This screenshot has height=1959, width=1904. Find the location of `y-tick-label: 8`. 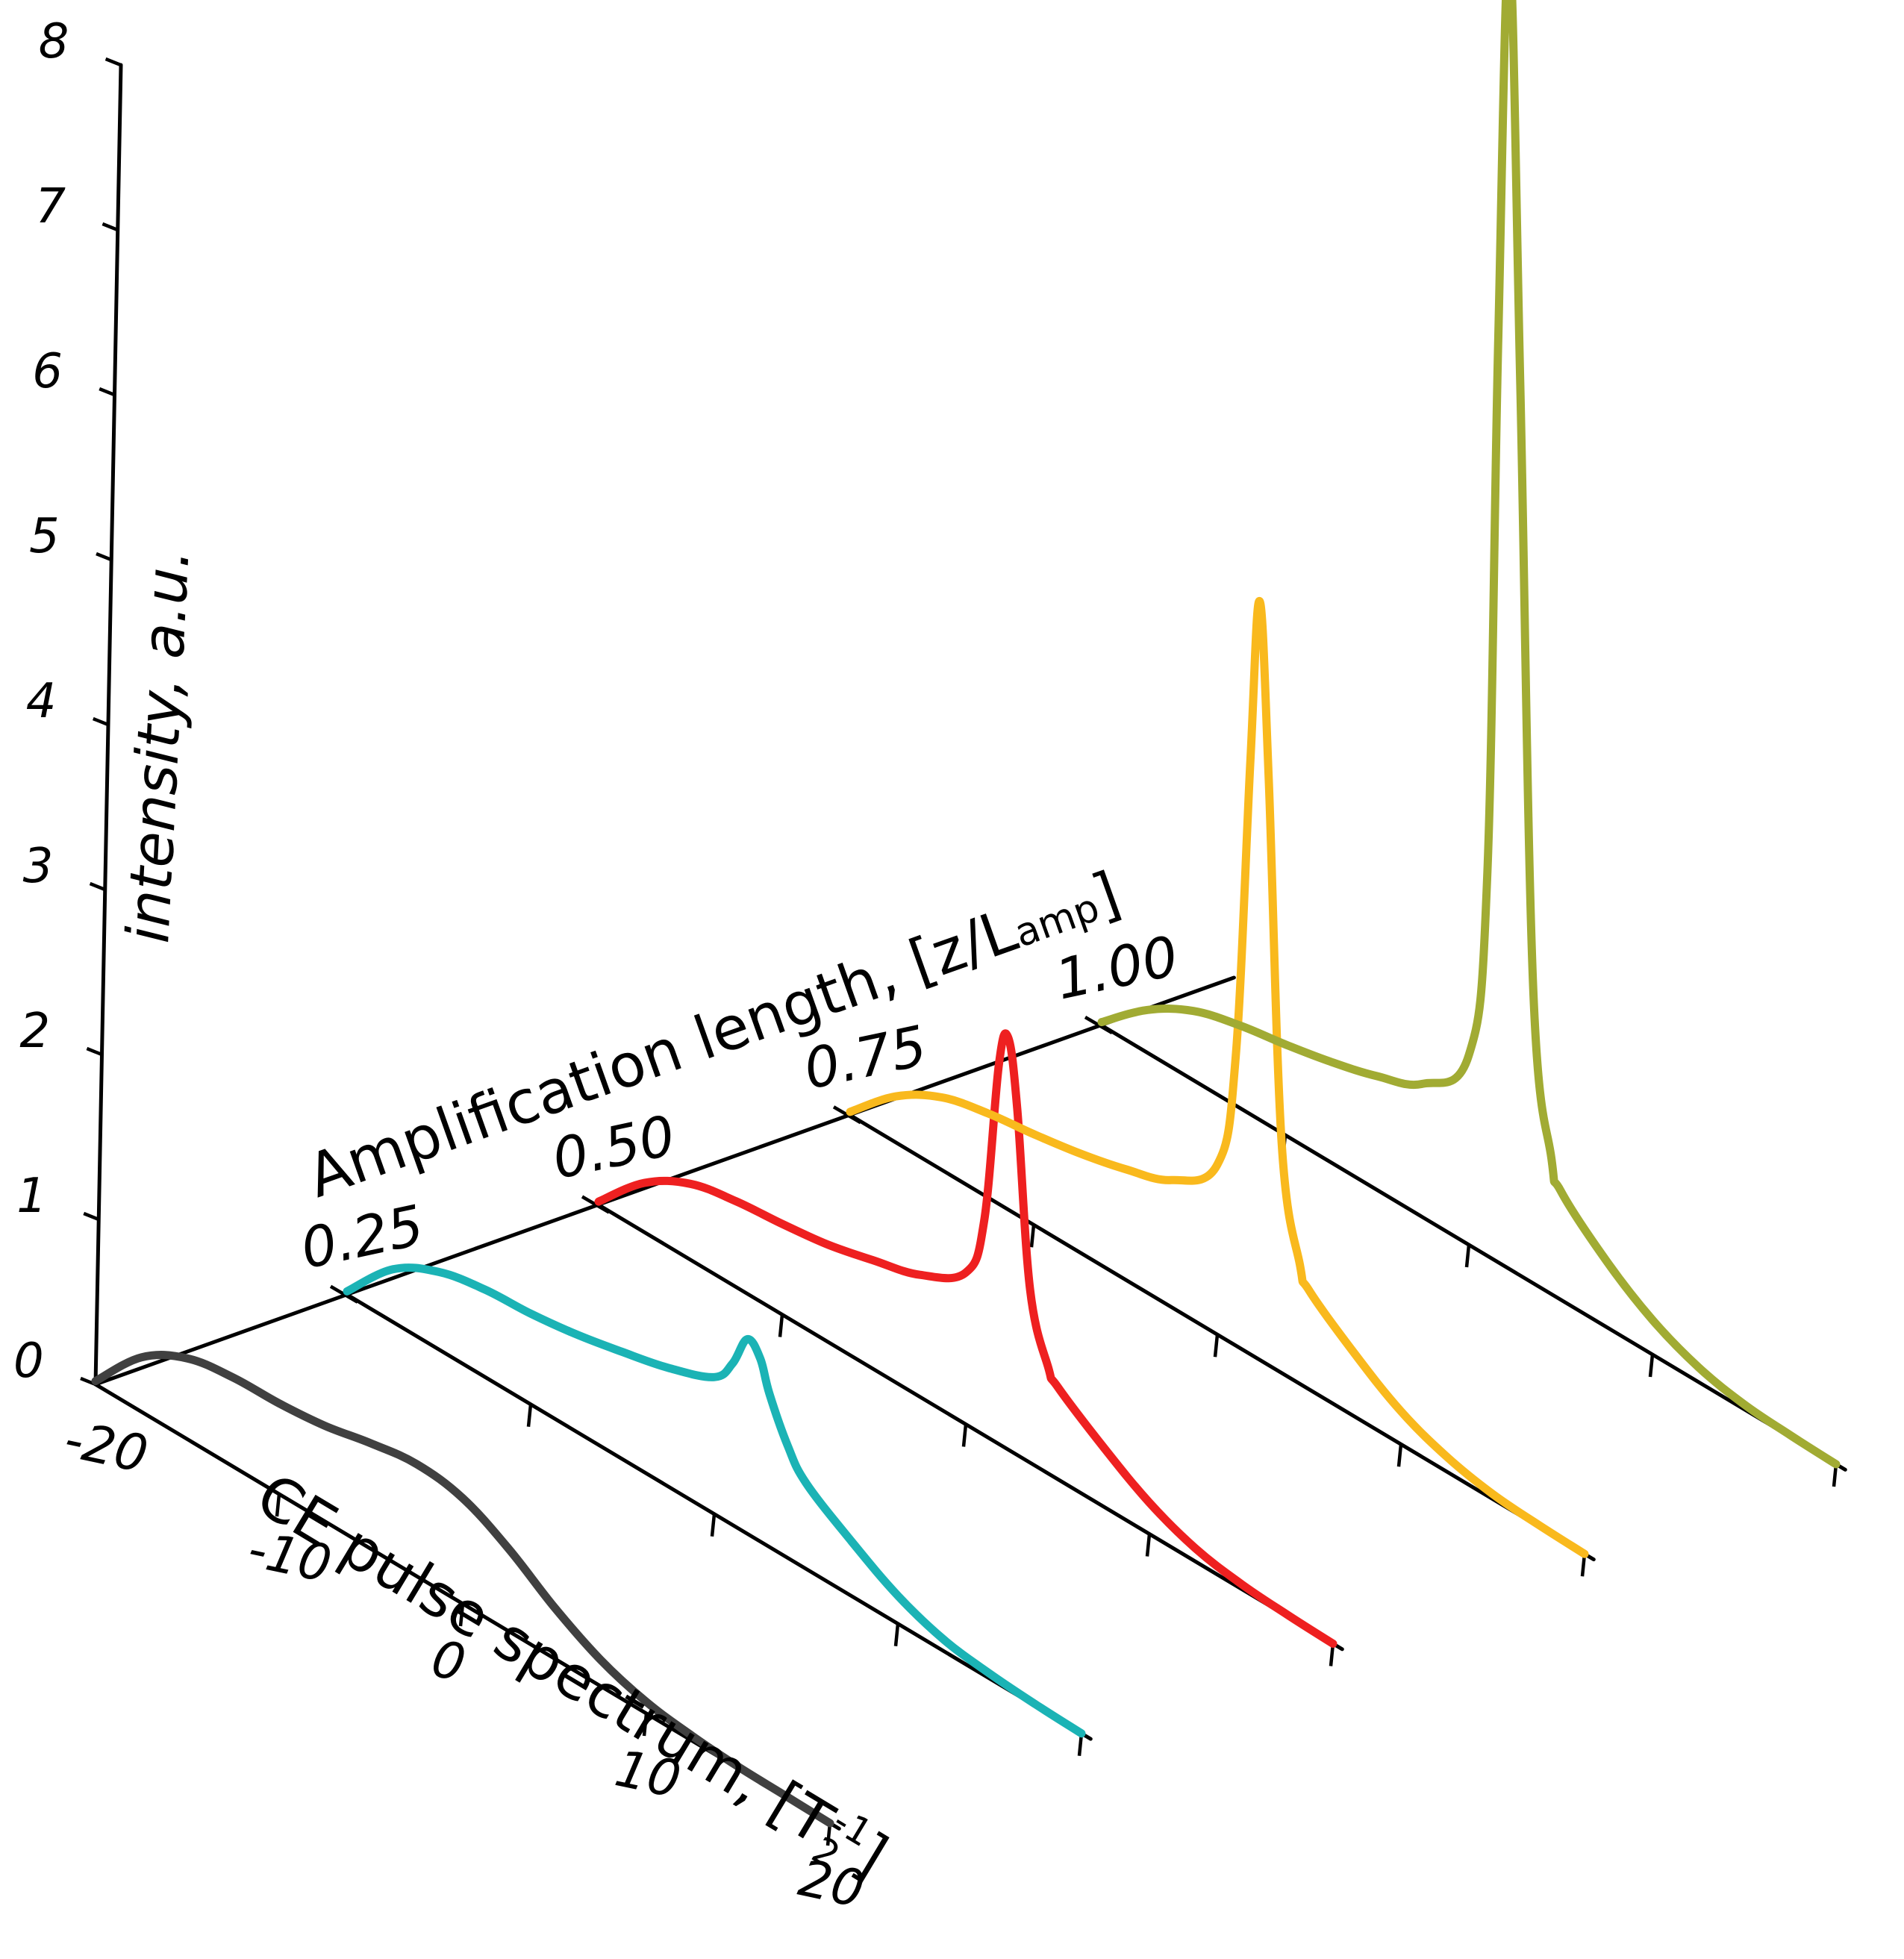

y-tick-label: 8 is located at coordinates (54, 41).